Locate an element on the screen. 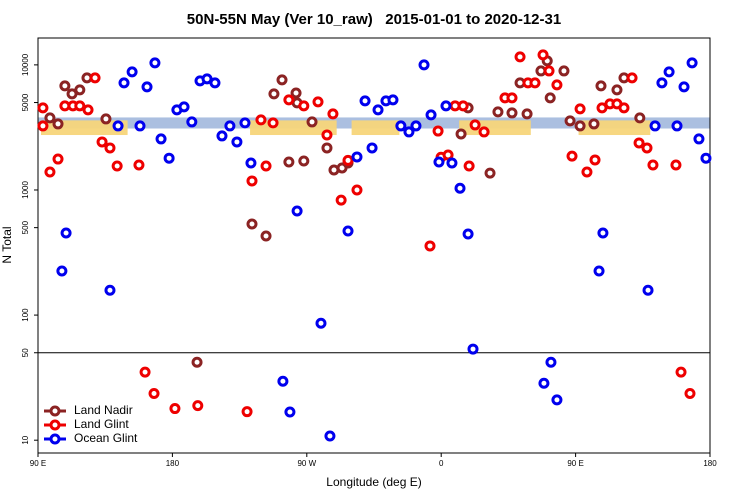 The width and height of the screenshot is (750, 500). legend-label: Land Nadir is located at coordinates (103, 410).